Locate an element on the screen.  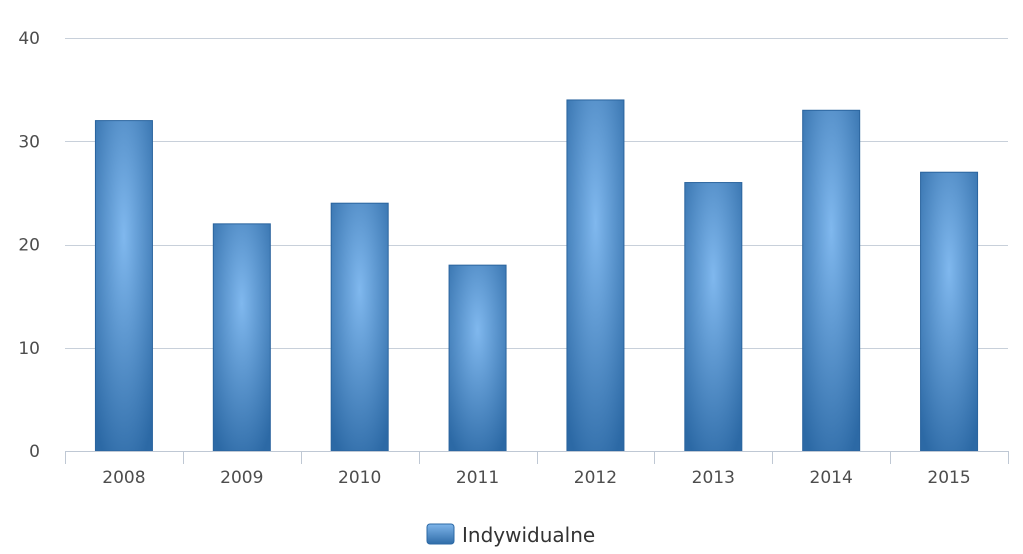
bar-2009 is located at coordinates (241, 337).